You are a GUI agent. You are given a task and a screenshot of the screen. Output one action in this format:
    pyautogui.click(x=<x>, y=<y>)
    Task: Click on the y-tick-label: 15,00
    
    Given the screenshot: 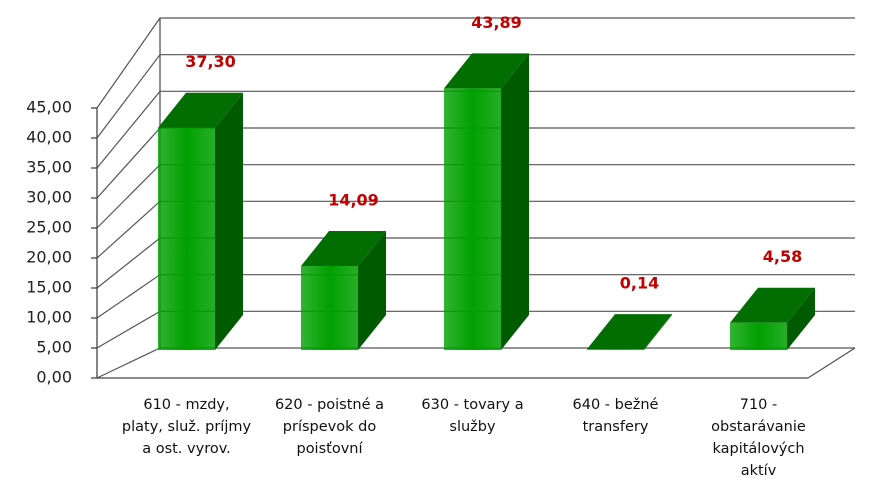 What is the action you would take?
    pyautogui.click(x=49, y=287)
    